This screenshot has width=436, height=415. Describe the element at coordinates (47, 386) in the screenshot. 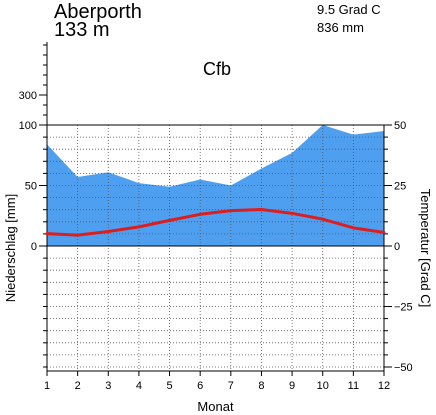

I see `x-tick-label: 1` at that location.